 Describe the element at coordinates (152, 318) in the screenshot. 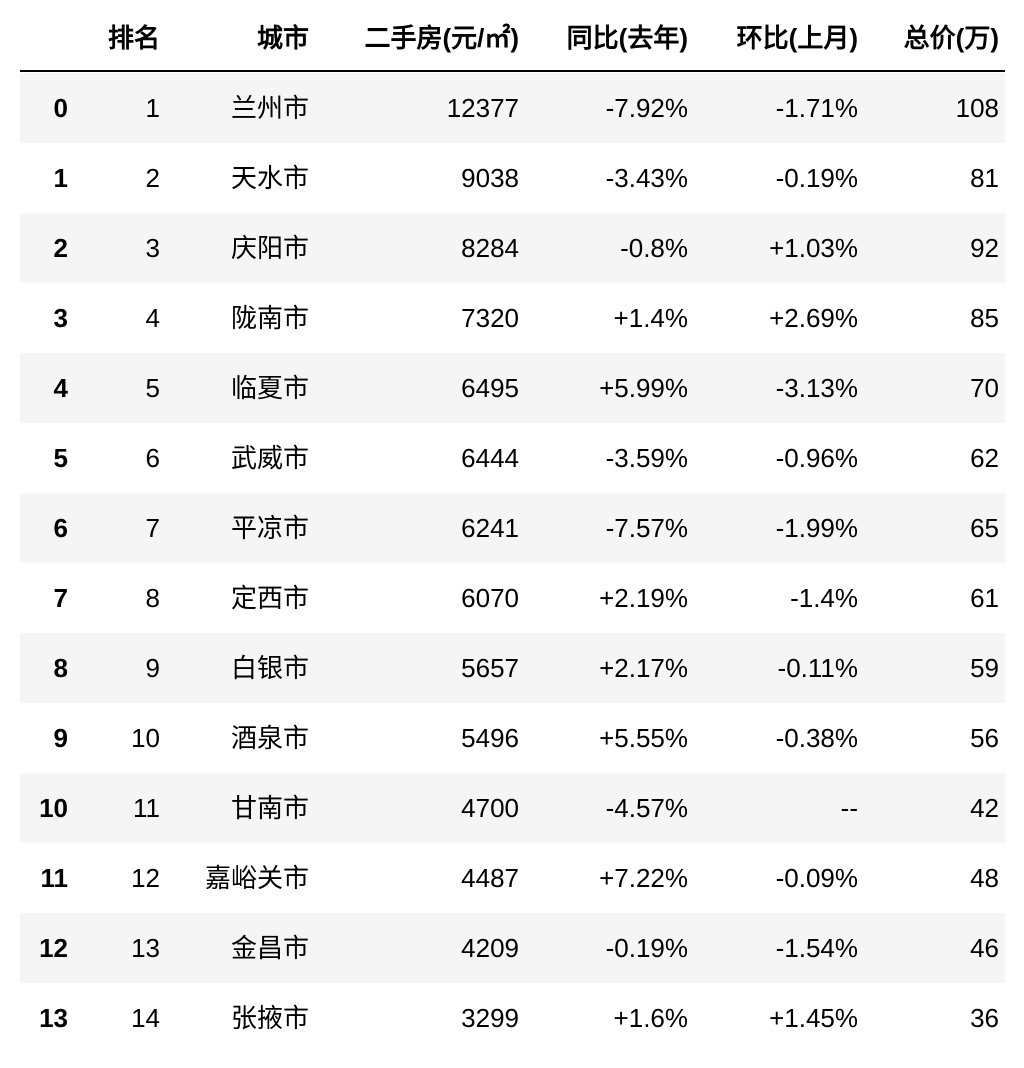

I see `table-cell: 4` at that location.